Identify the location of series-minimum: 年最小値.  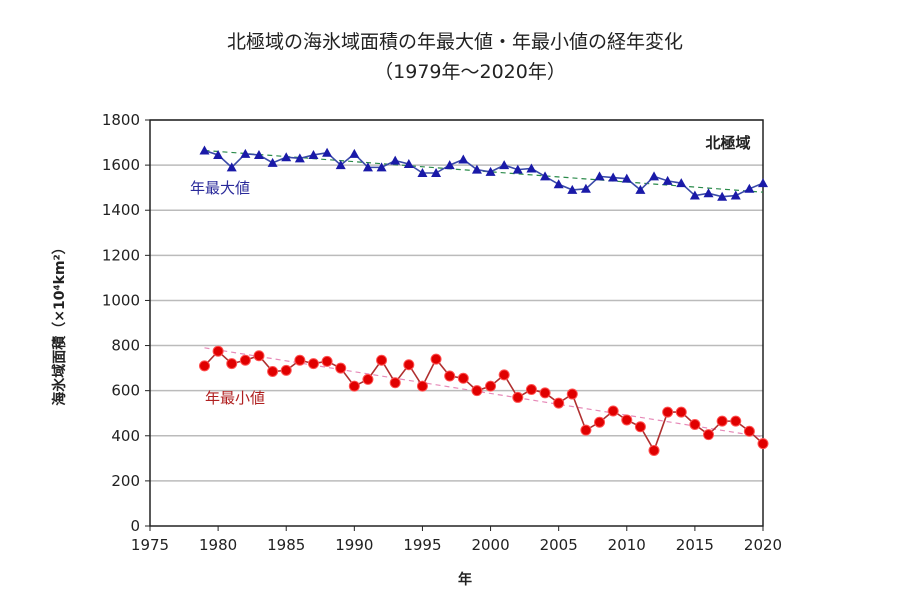
(483, 400).